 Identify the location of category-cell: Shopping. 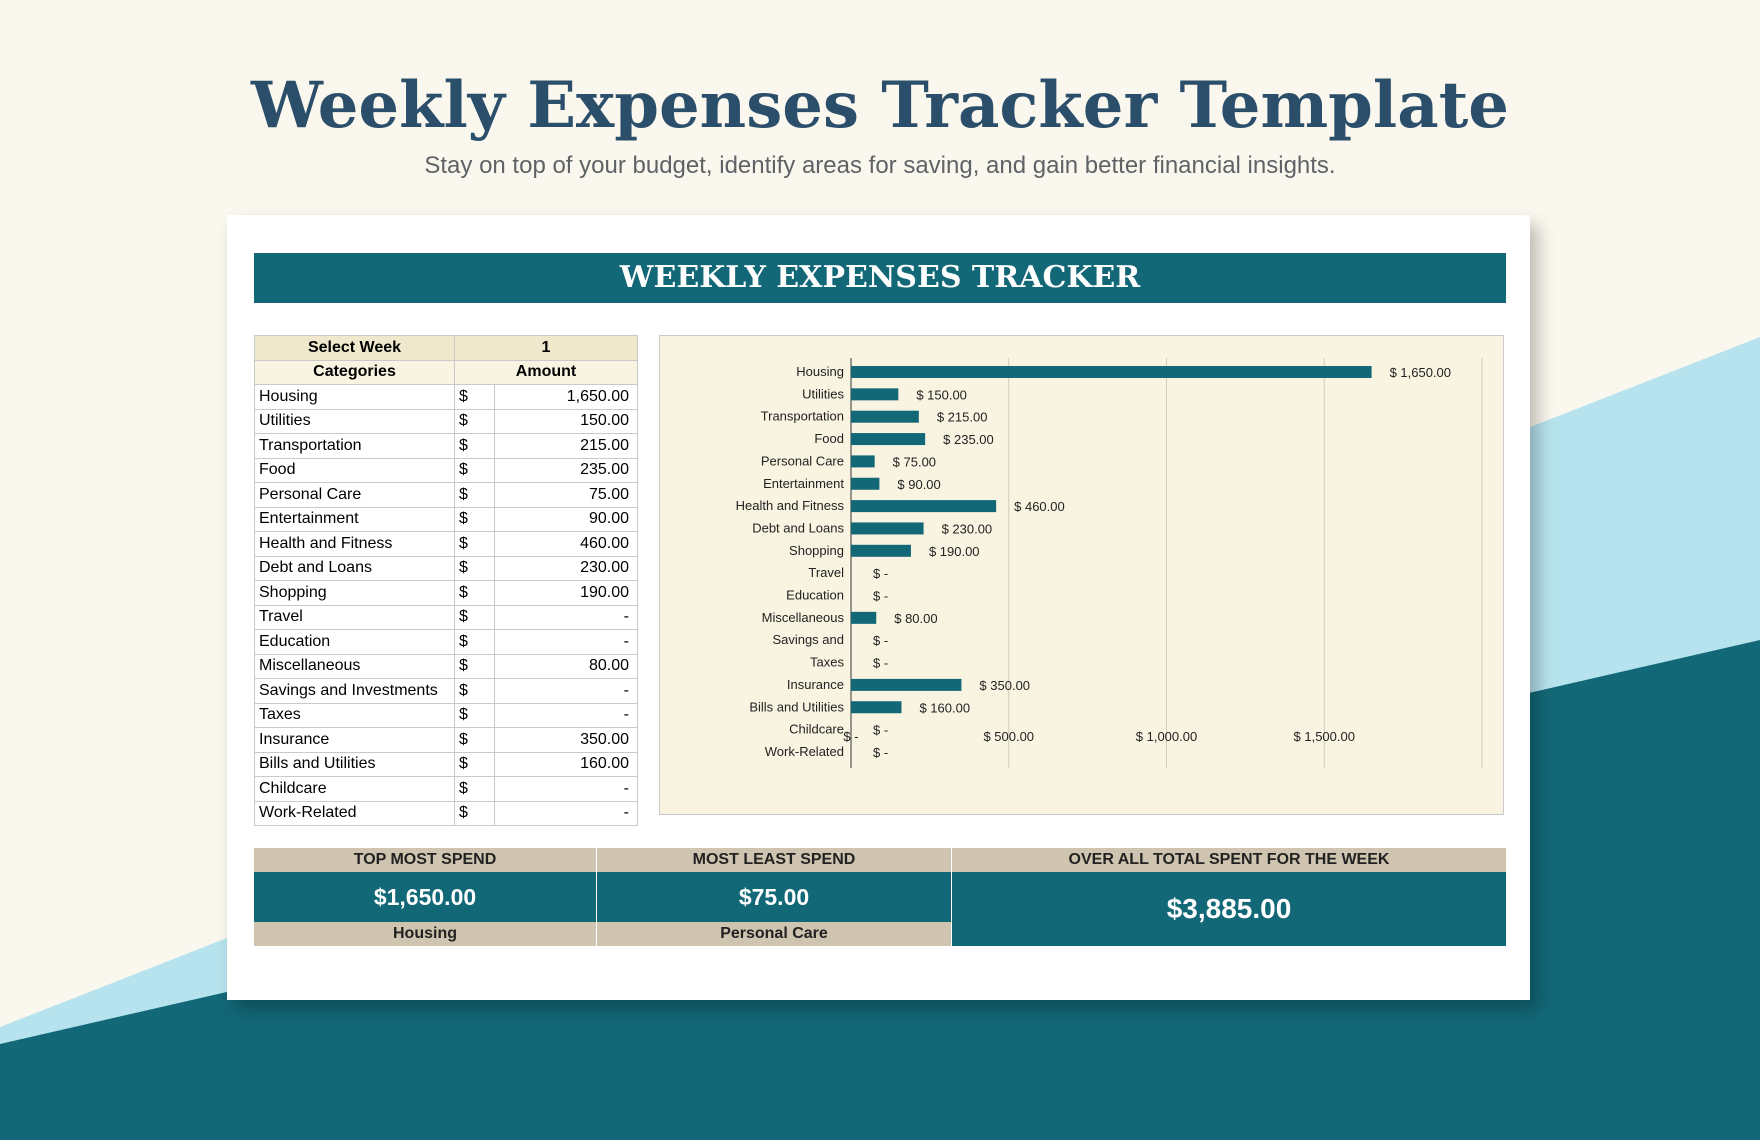
(354, 593).